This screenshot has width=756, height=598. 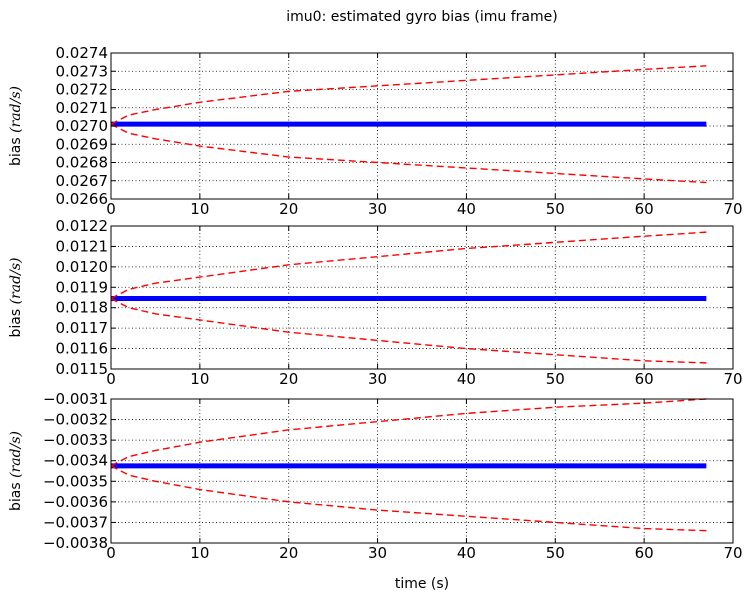 I want to click on y-tick-label: 0.0120, so click(x=82, y=267).